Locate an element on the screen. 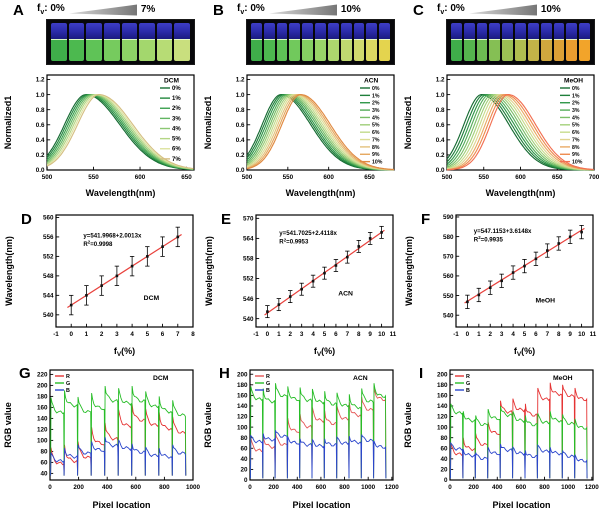 The image size is (600, 516). svg-text: 1.0 is located at coordinates (440, 95).